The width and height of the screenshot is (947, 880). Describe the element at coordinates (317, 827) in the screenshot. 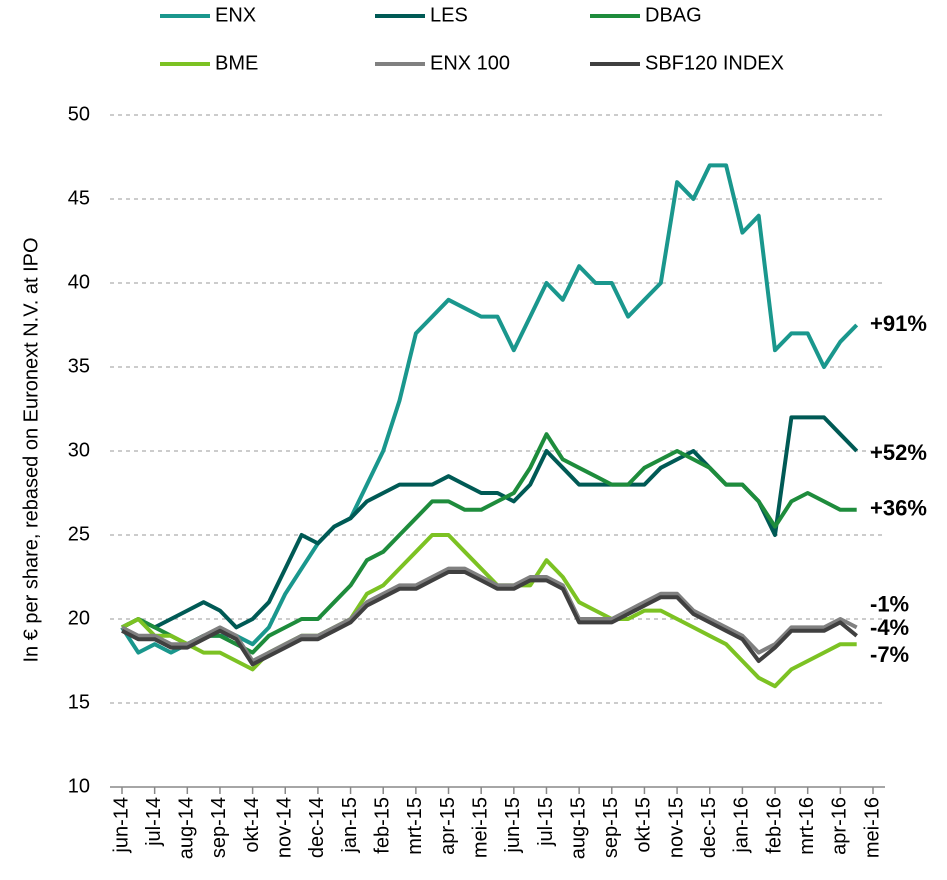

I see `x-tick-label: dec-14` at that location.